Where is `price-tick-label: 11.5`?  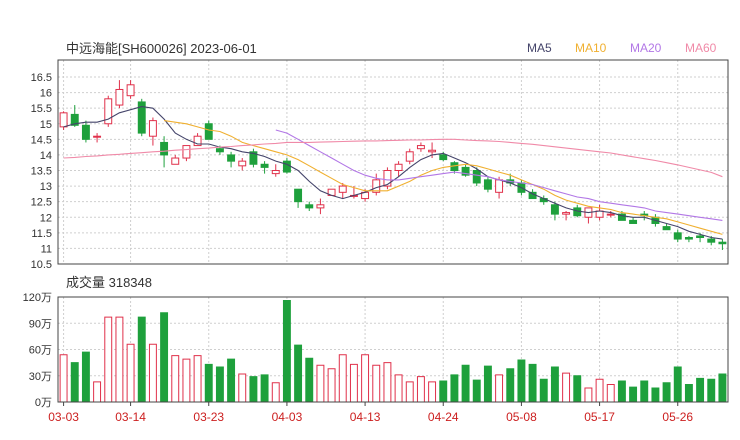
price-tick-label: 11.5 is located at coordinates (41, 234).